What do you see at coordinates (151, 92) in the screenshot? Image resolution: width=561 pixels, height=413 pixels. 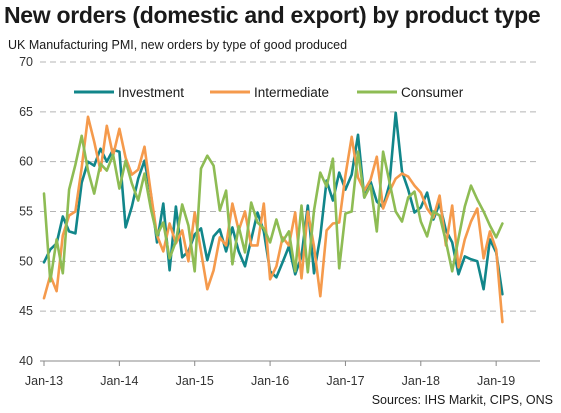 I see `legend-label-investment: Investment` at bounding box center [151, 92].